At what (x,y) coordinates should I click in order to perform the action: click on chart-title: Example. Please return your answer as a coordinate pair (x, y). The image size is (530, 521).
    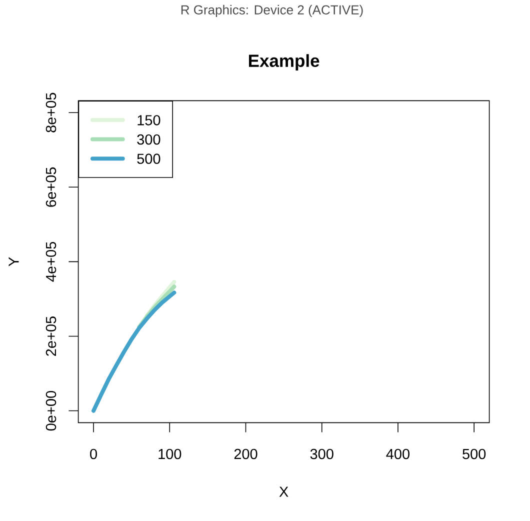
    Looking at the image, I should click on (284, 62).